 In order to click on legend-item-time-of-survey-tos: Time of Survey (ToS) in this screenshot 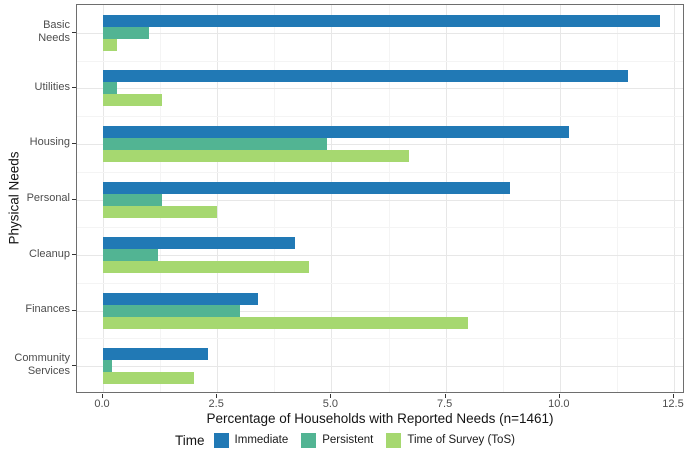, I will do `click(450, 440)`.